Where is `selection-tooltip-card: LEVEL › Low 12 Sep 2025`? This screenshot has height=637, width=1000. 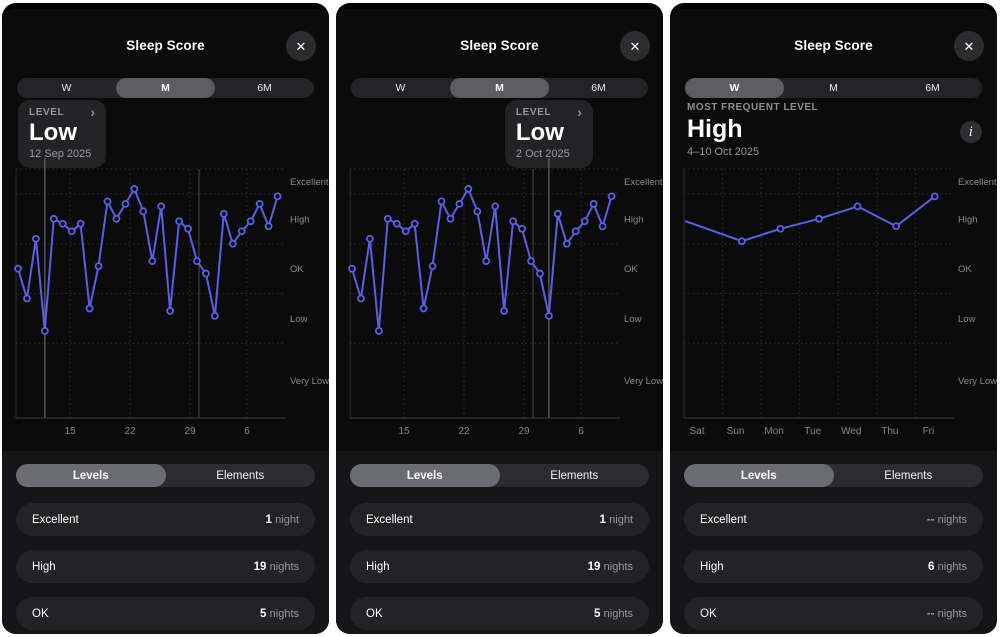
selection-tooltip-card: LEVEL › Low 12 Sep 2025 is located at coordinates (62, 134).